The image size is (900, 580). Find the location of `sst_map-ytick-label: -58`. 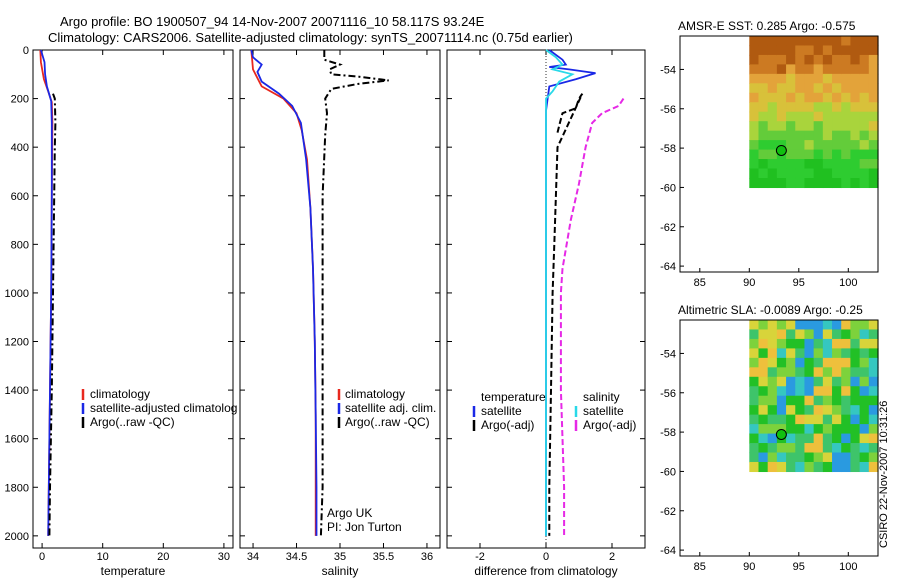

sst_map-ytick-label: -58 is located at coordinates (668, 149).